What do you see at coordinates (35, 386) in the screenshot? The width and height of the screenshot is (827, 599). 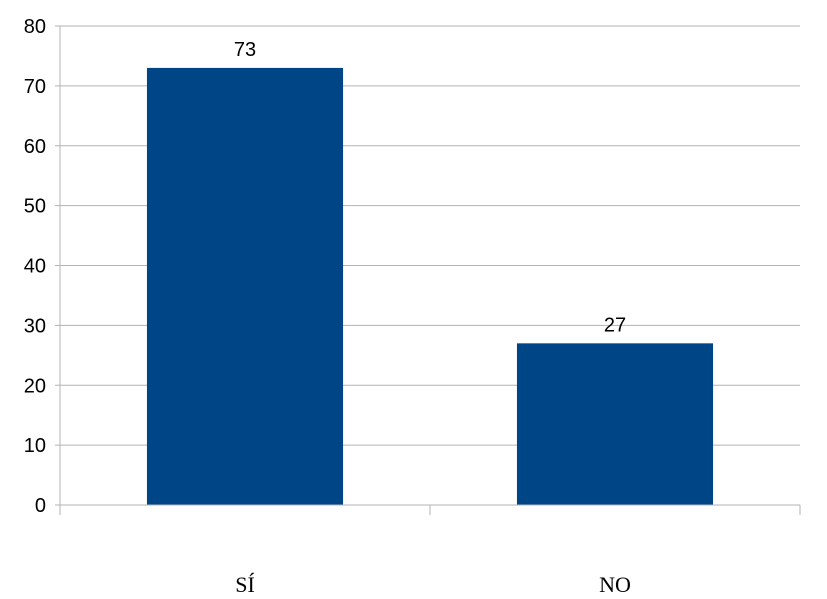 I see `y-tick-label: 20` at bounding box center [35, 386].